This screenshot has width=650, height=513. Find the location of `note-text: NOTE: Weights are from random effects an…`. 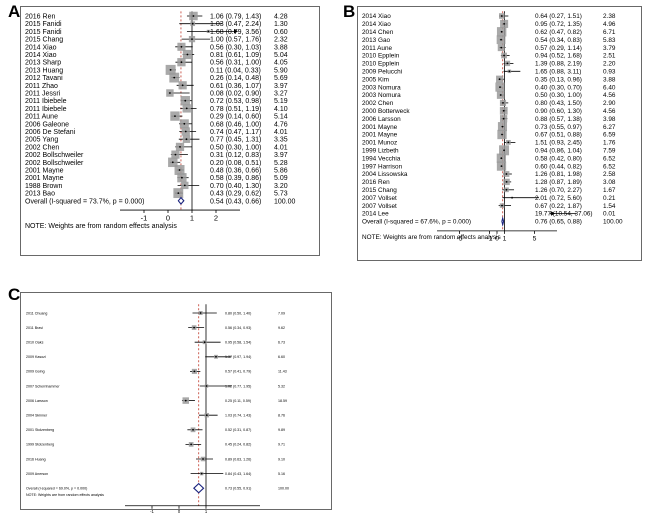

note-text: NOTE: Weights are from random effects an… is located at coordinates (431, 237).